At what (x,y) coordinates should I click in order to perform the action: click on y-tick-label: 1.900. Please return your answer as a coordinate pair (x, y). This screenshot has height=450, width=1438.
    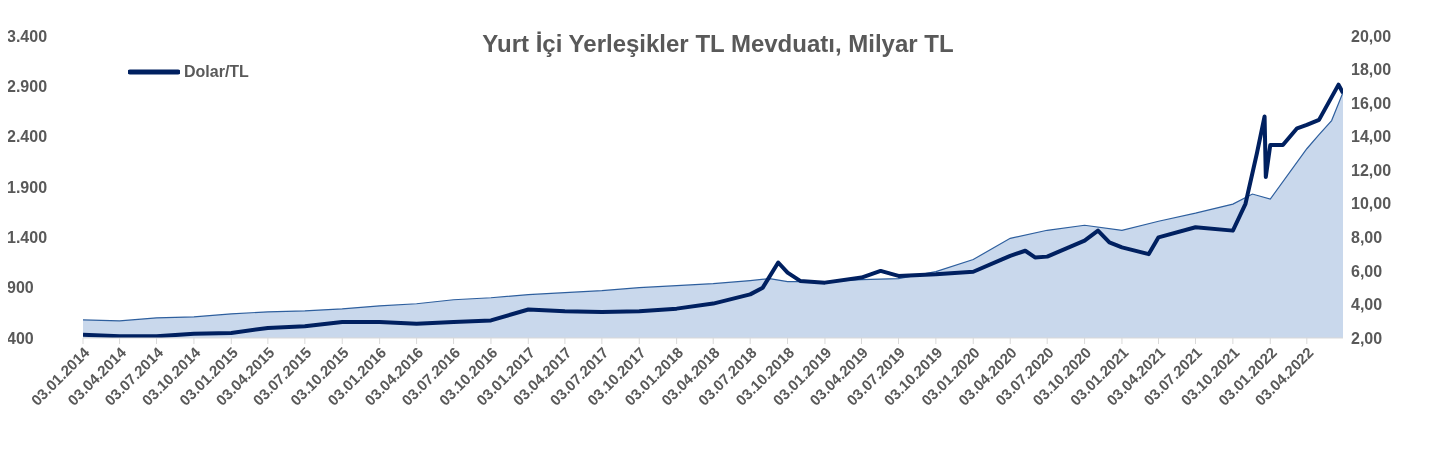
    Looking at the image, I should click on (27, 187).